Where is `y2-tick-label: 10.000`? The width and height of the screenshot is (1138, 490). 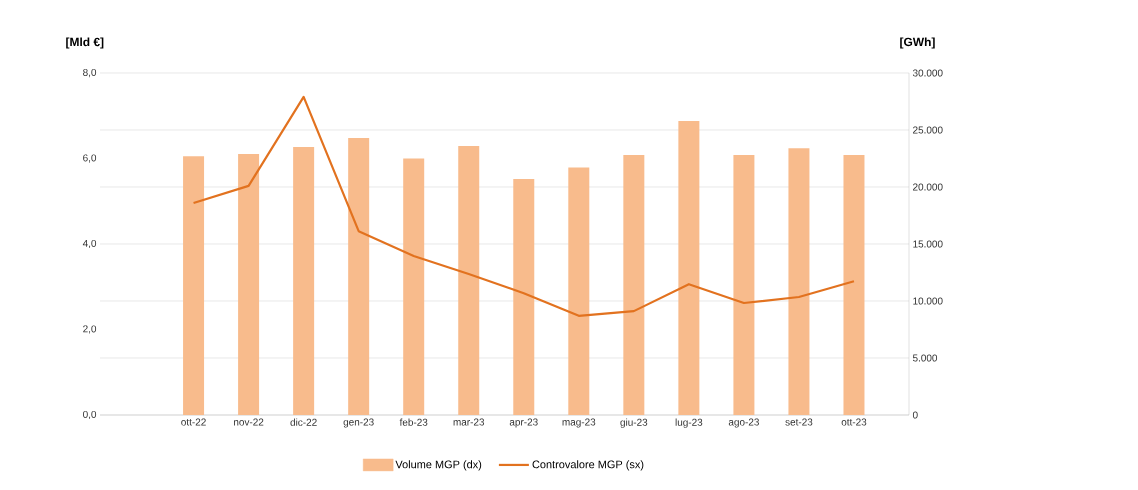
y2-tick-label: 10.000 is located at coordinates (928, 301).